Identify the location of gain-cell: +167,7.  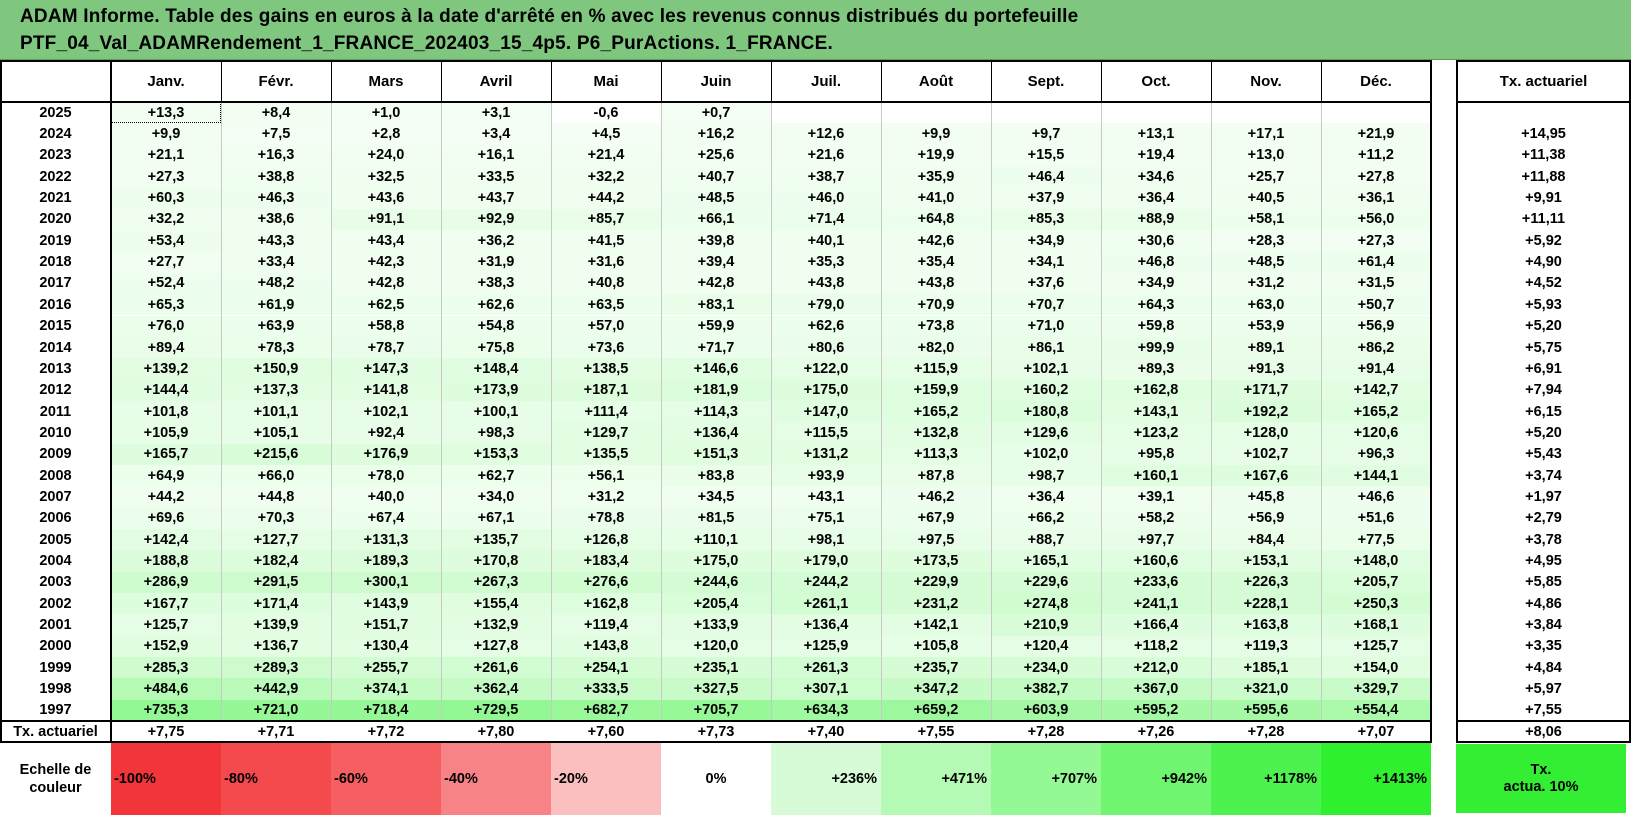
(166, 604).